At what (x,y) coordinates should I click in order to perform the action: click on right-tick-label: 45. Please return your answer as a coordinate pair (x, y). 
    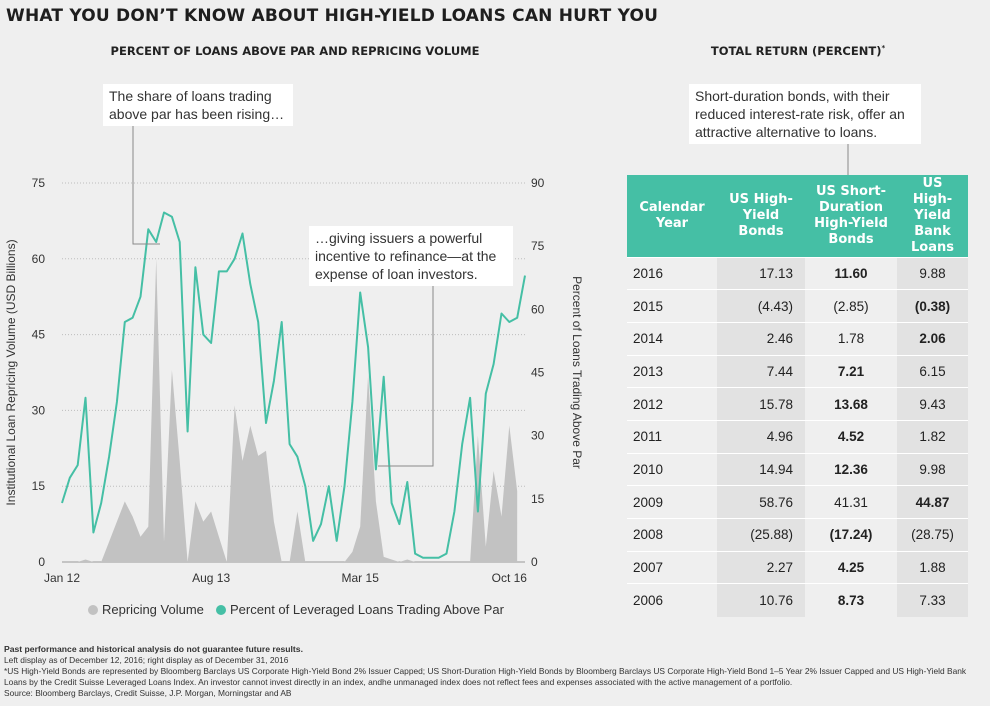
    Looking at the image, I should click on (538, 373).